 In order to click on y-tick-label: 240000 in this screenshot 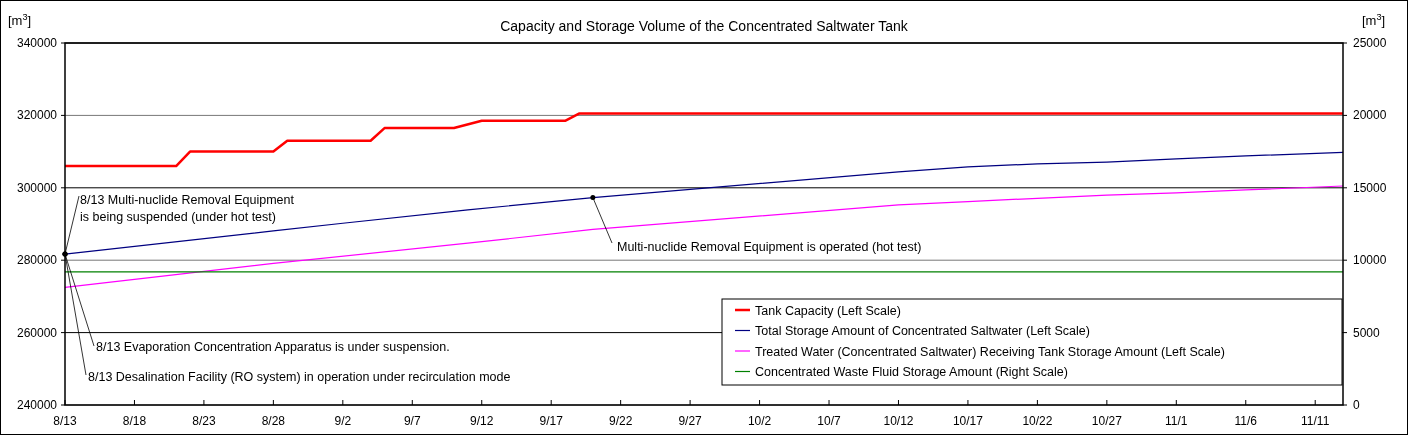, I will do `click(37, 405)`.